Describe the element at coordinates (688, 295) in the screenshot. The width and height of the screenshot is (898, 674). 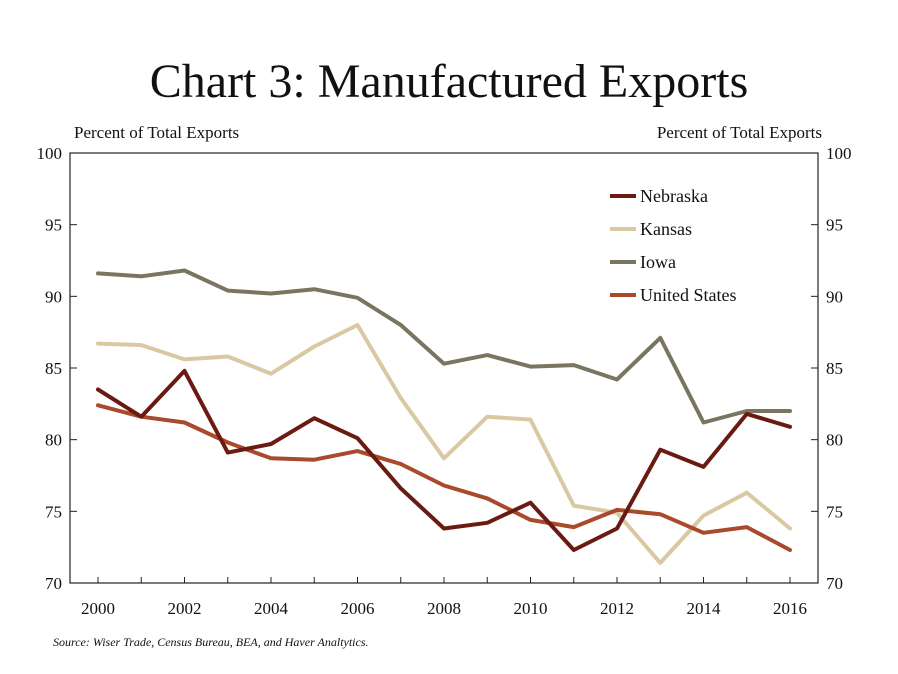
I see `legend-label-united-states: United States` at that location.